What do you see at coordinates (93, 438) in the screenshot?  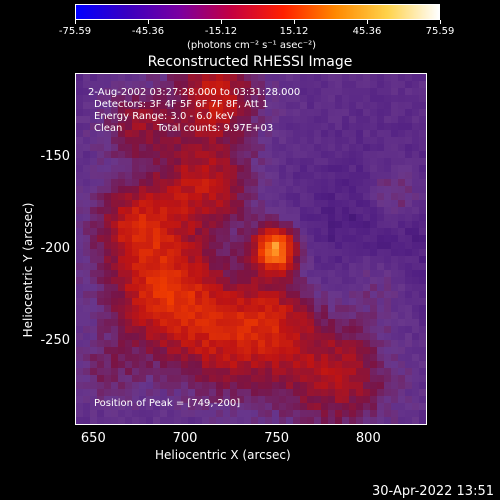 I see `x-tick-label: 650` at bounding box center [93, 438].